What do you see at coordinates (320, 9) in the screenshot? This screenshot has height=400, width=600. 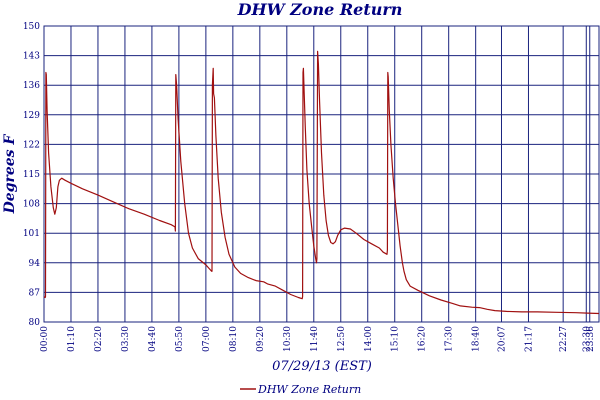 I see `chart-title: DHW Zone Return` at bounding box center [320, 9].